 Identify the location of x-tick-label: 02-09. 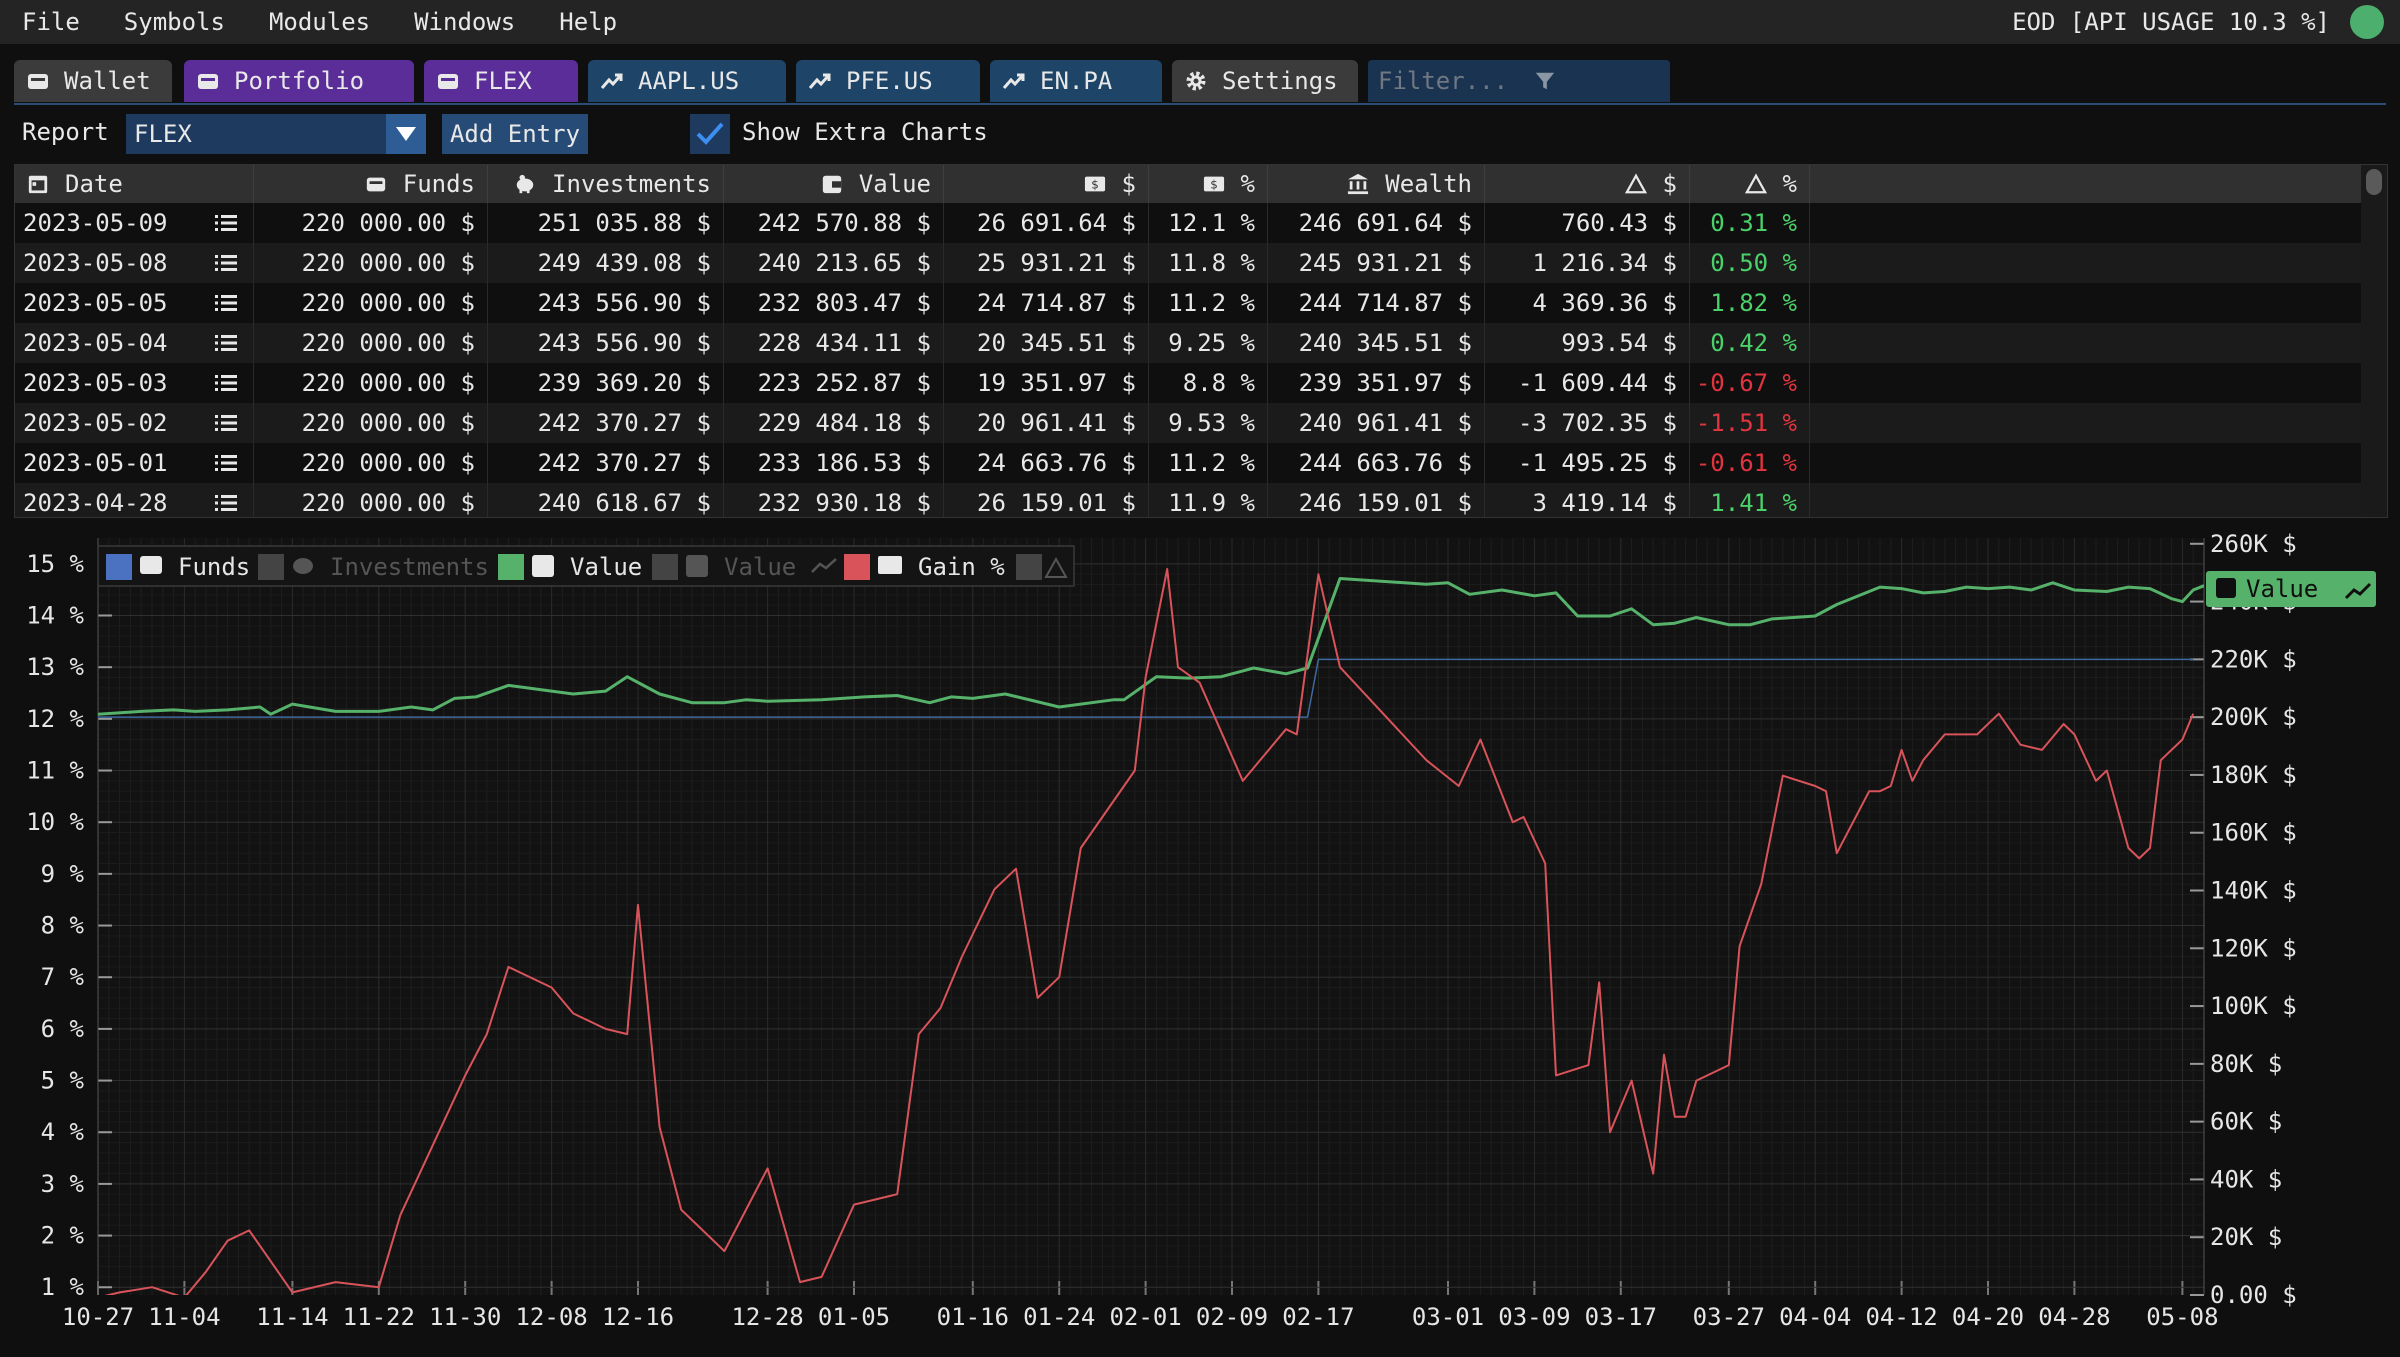
(1232, 1317).